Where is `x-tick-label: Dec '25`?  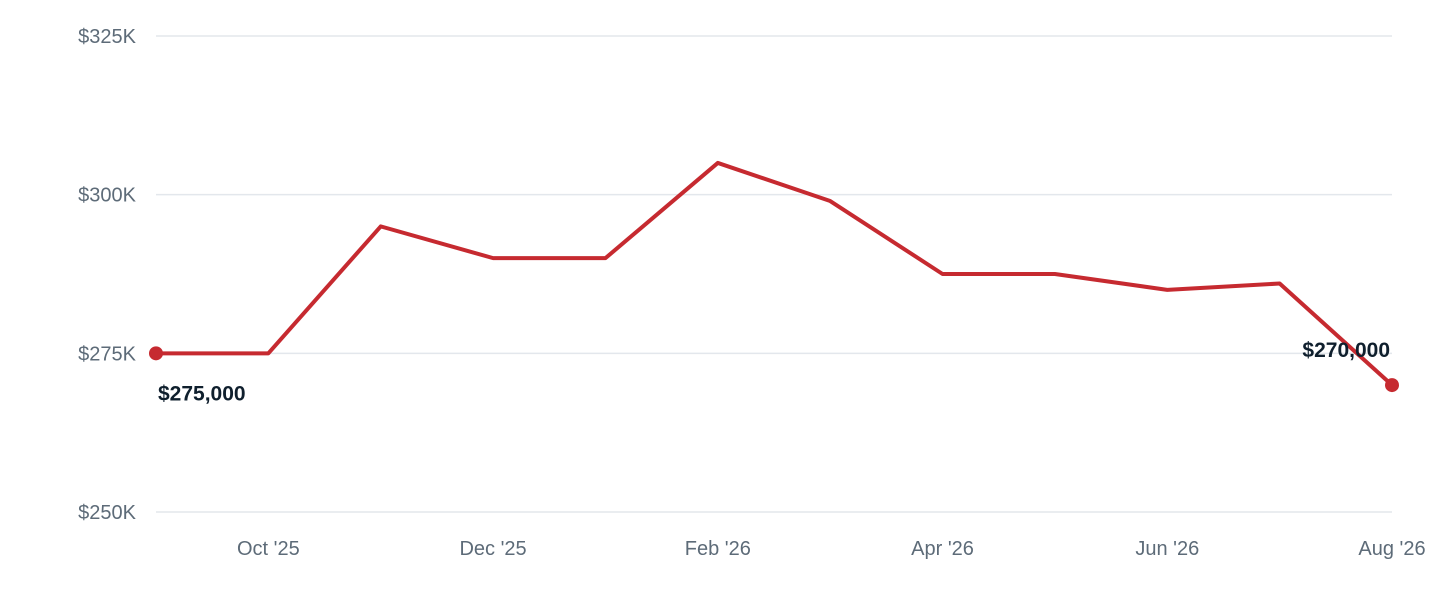 x-tick-label: Dec '25 is located at coordinates (492, 549).